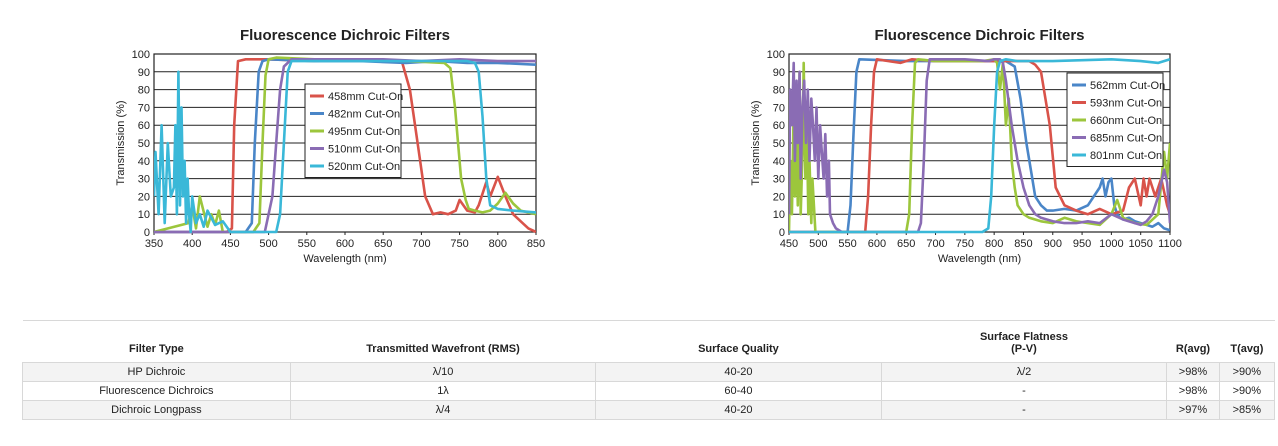 This screenshot has width=1278, height=446. What do you see at coordinates (443, 410) in the screenshot?
I see `cell-wavefront: λ/4` at bounding box center [443, 410].